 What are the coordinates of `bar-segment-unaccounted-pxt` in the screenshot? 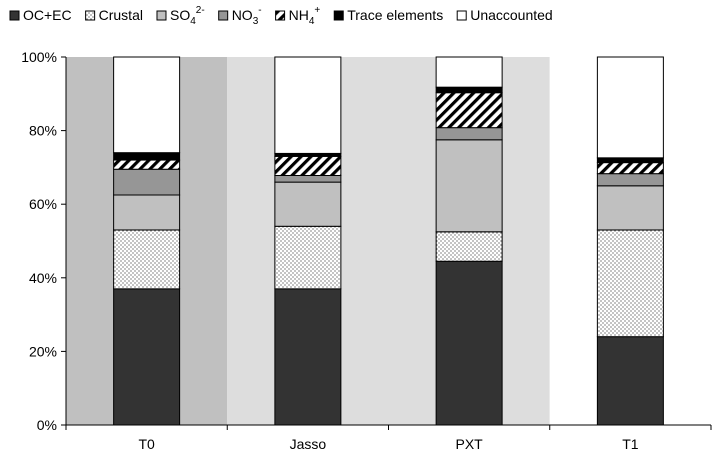 It's located at (469, 72).